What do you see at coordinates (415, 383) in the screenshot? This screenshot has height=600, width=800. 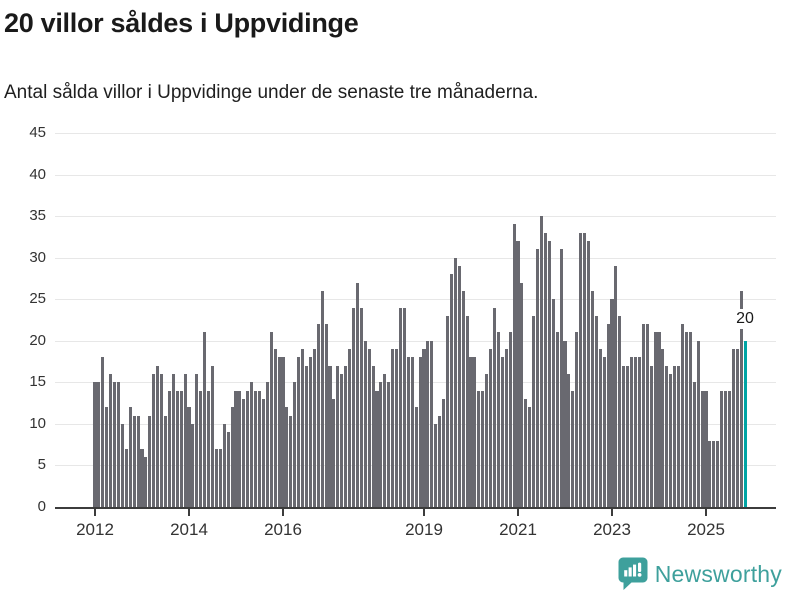 I see `gridline-y15` at bounding box center [415, 383].